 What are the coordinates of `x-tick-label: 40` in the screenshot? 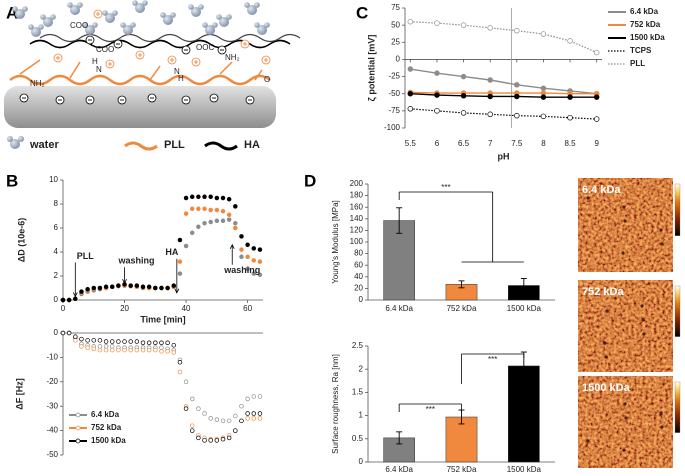 It's located at (186, 308).